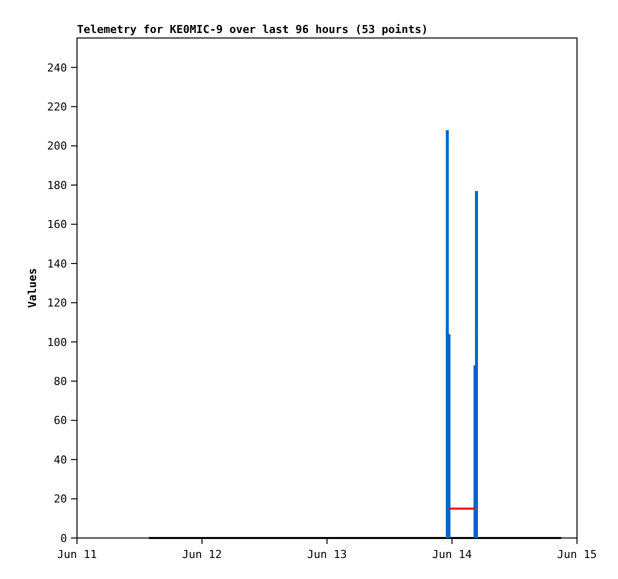 The height and width of the screenshot is (579, 618). What do you see at coordinates (60, 459) in the screenshot?
I see `y-tick-label: 40` at bounding box center [60, 459].